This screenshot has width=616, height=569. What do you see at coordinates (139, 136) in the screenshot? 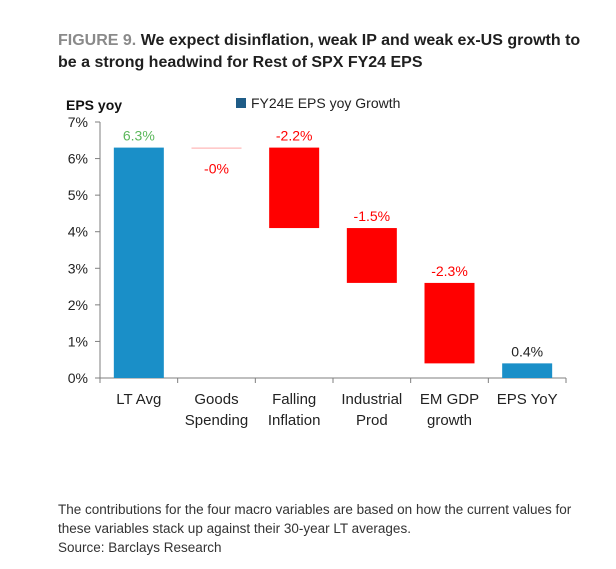
I see `data-label: 6.3%` at bounding box center [139, 136].